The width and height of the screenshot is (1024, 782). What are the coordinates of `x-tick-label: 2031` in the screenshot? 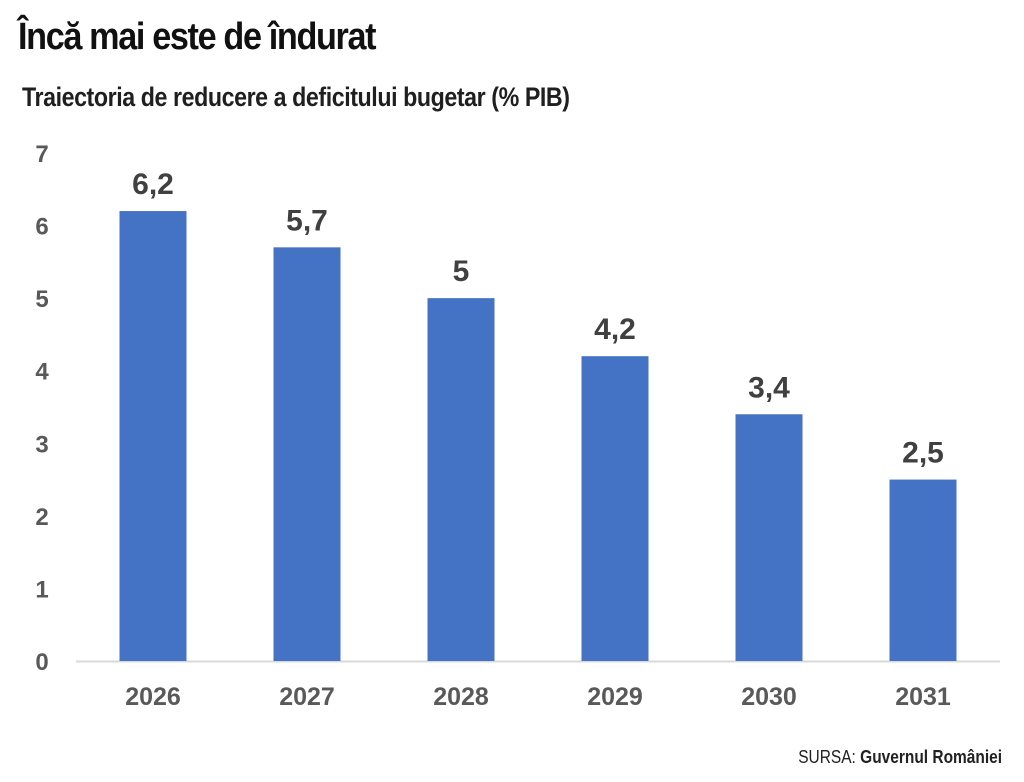 It's located at (923, 697).